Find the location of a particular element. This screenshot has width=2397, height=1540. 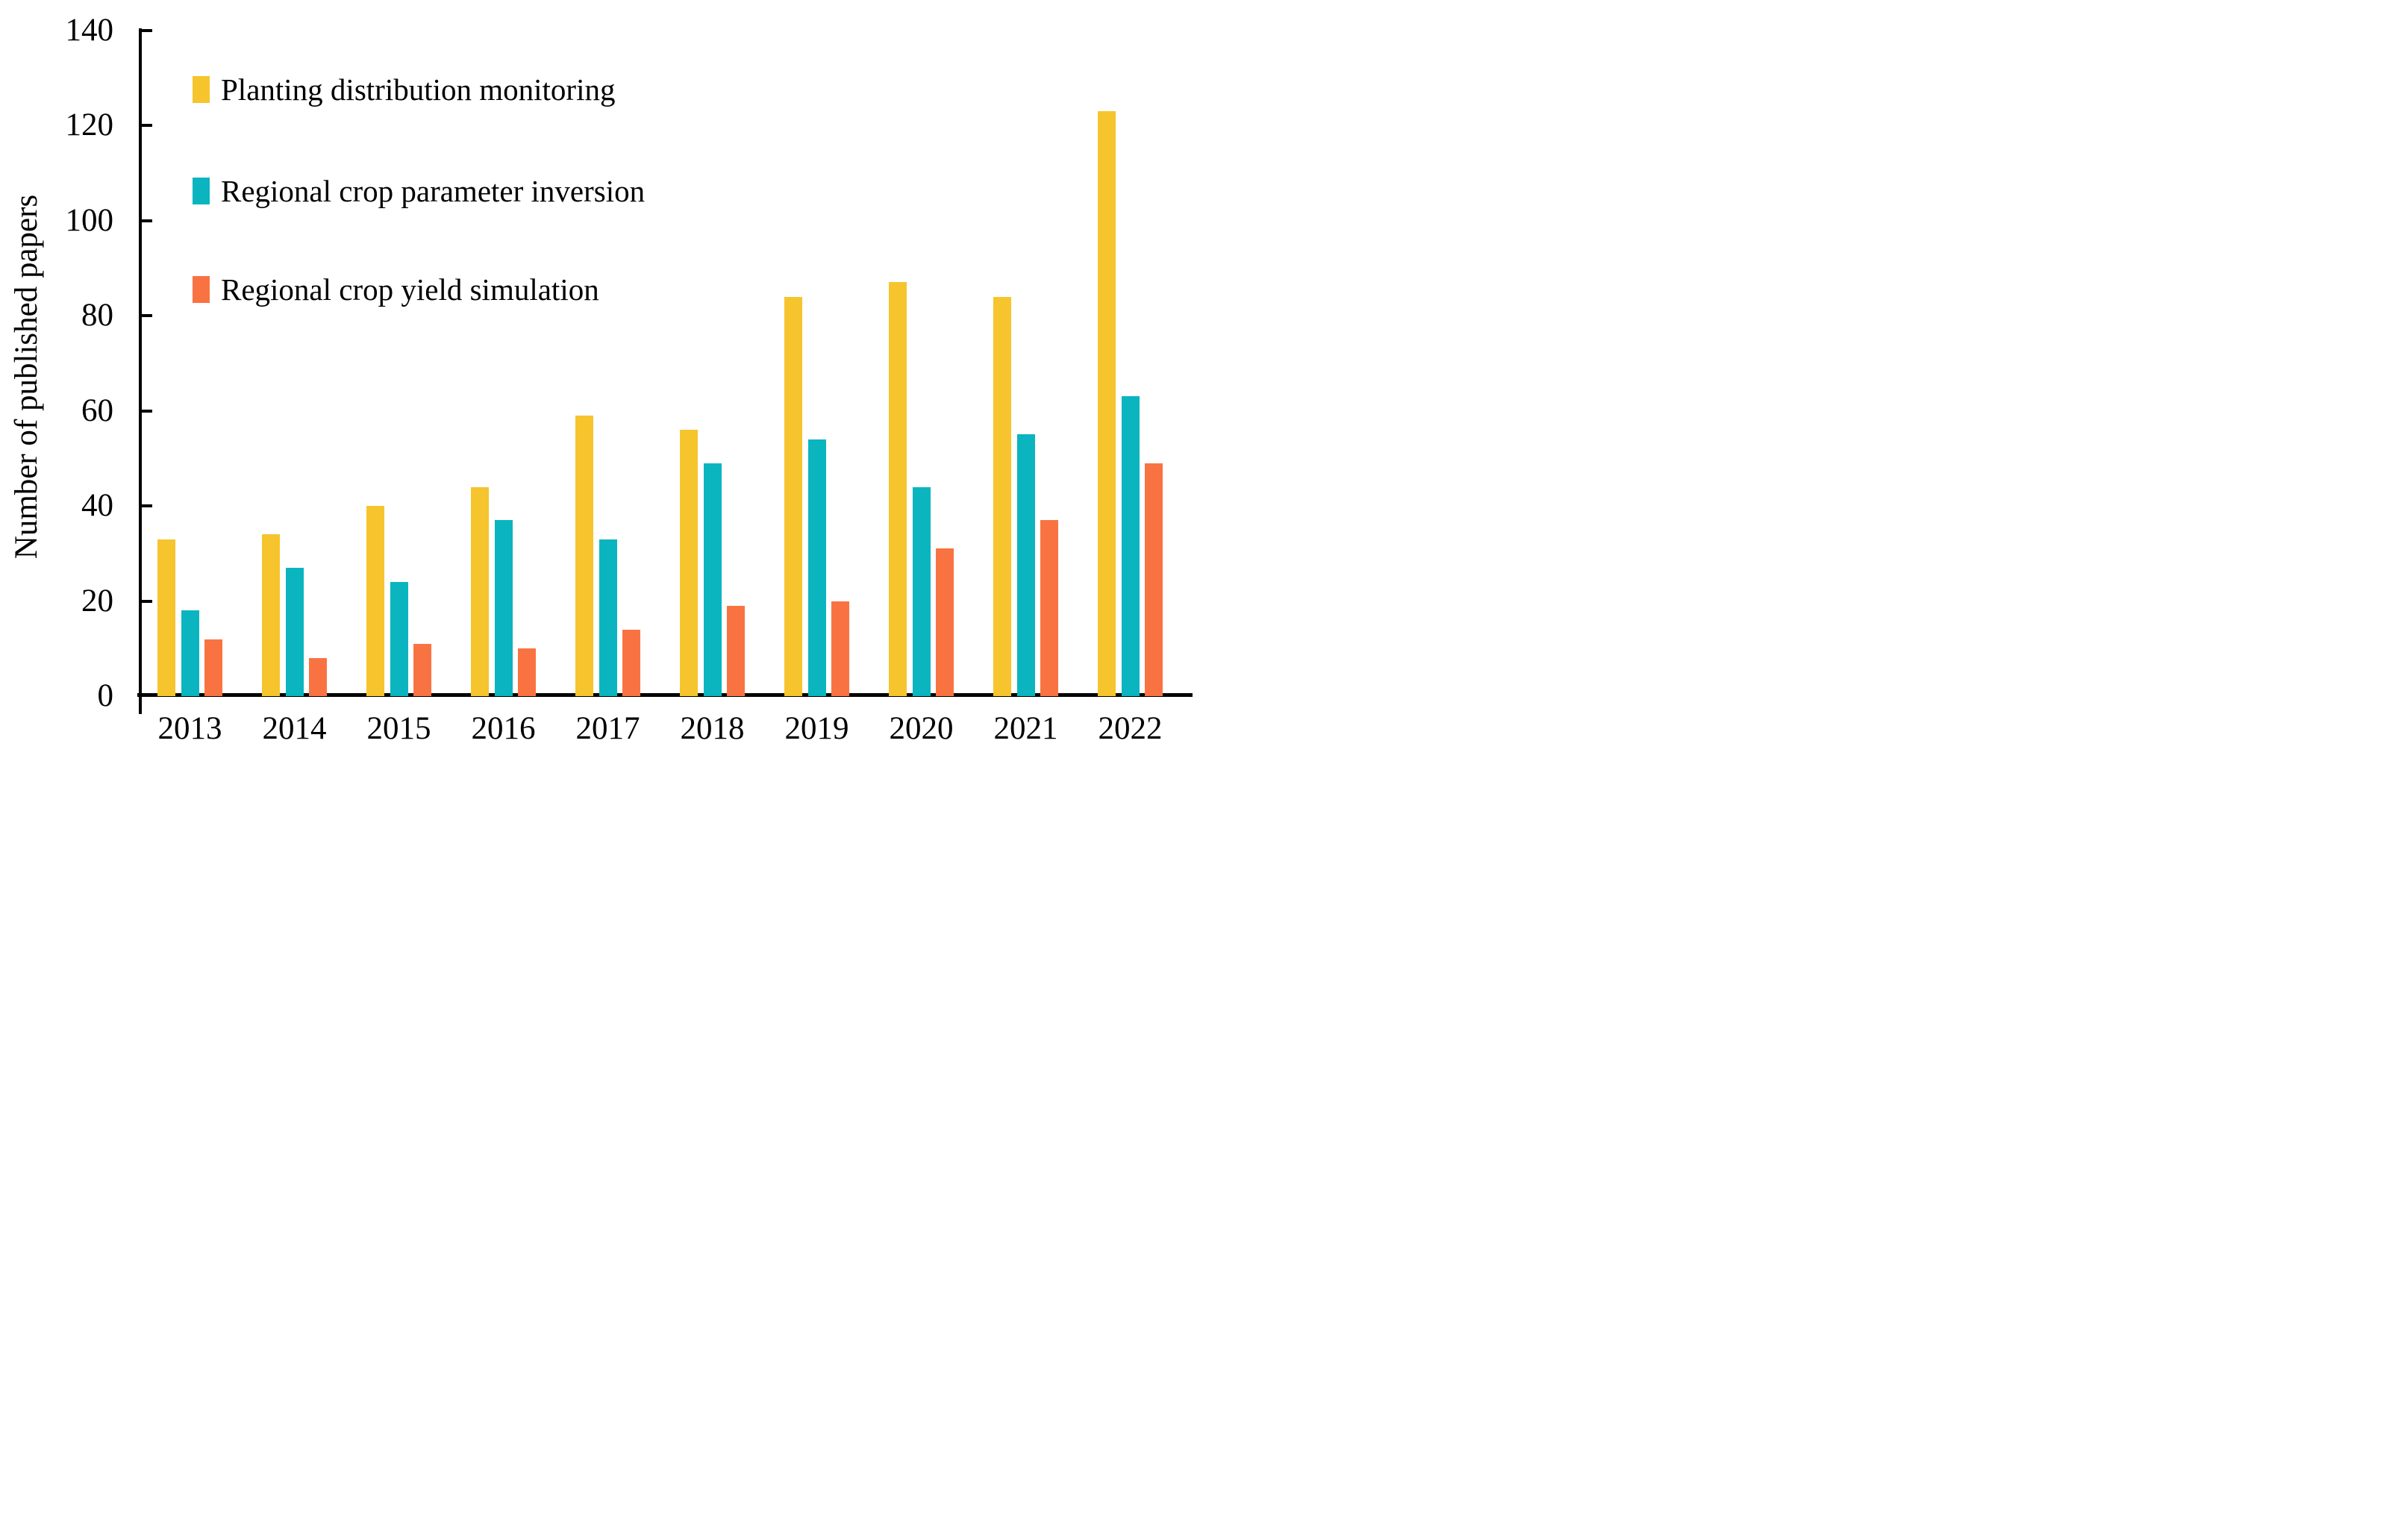

legend-label-2: Regional crop parameter inversion is located at coordinates (434, 191).